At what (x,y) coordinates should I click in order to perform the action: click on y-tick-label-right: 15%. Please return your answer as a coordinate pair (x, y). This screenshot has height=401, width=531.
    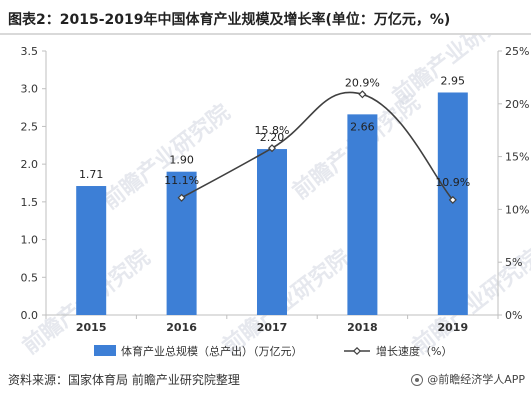
    Looking at the image, I should click on (517, 157).